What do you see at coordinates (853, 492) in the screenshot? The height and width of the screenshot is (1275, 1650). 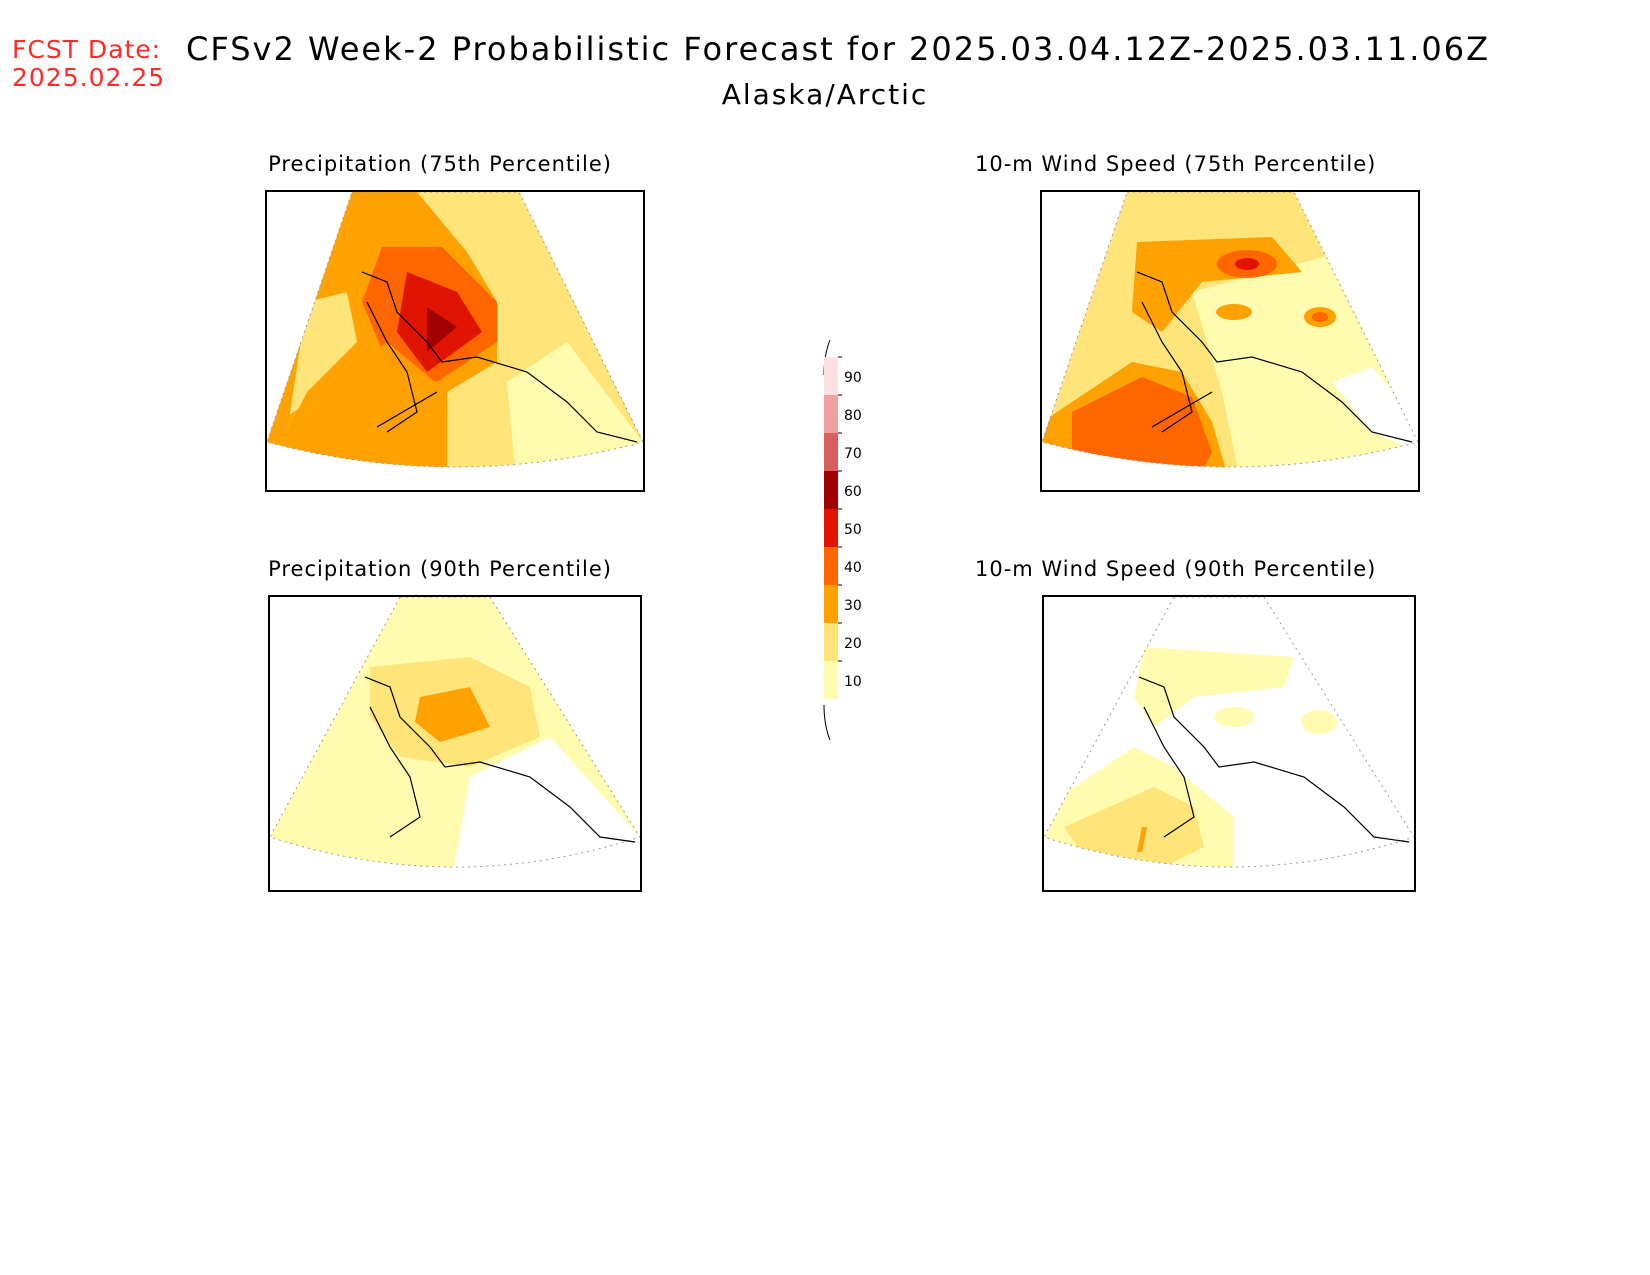 I see `legend-label-60: 60` at bounding box center [853, 492].